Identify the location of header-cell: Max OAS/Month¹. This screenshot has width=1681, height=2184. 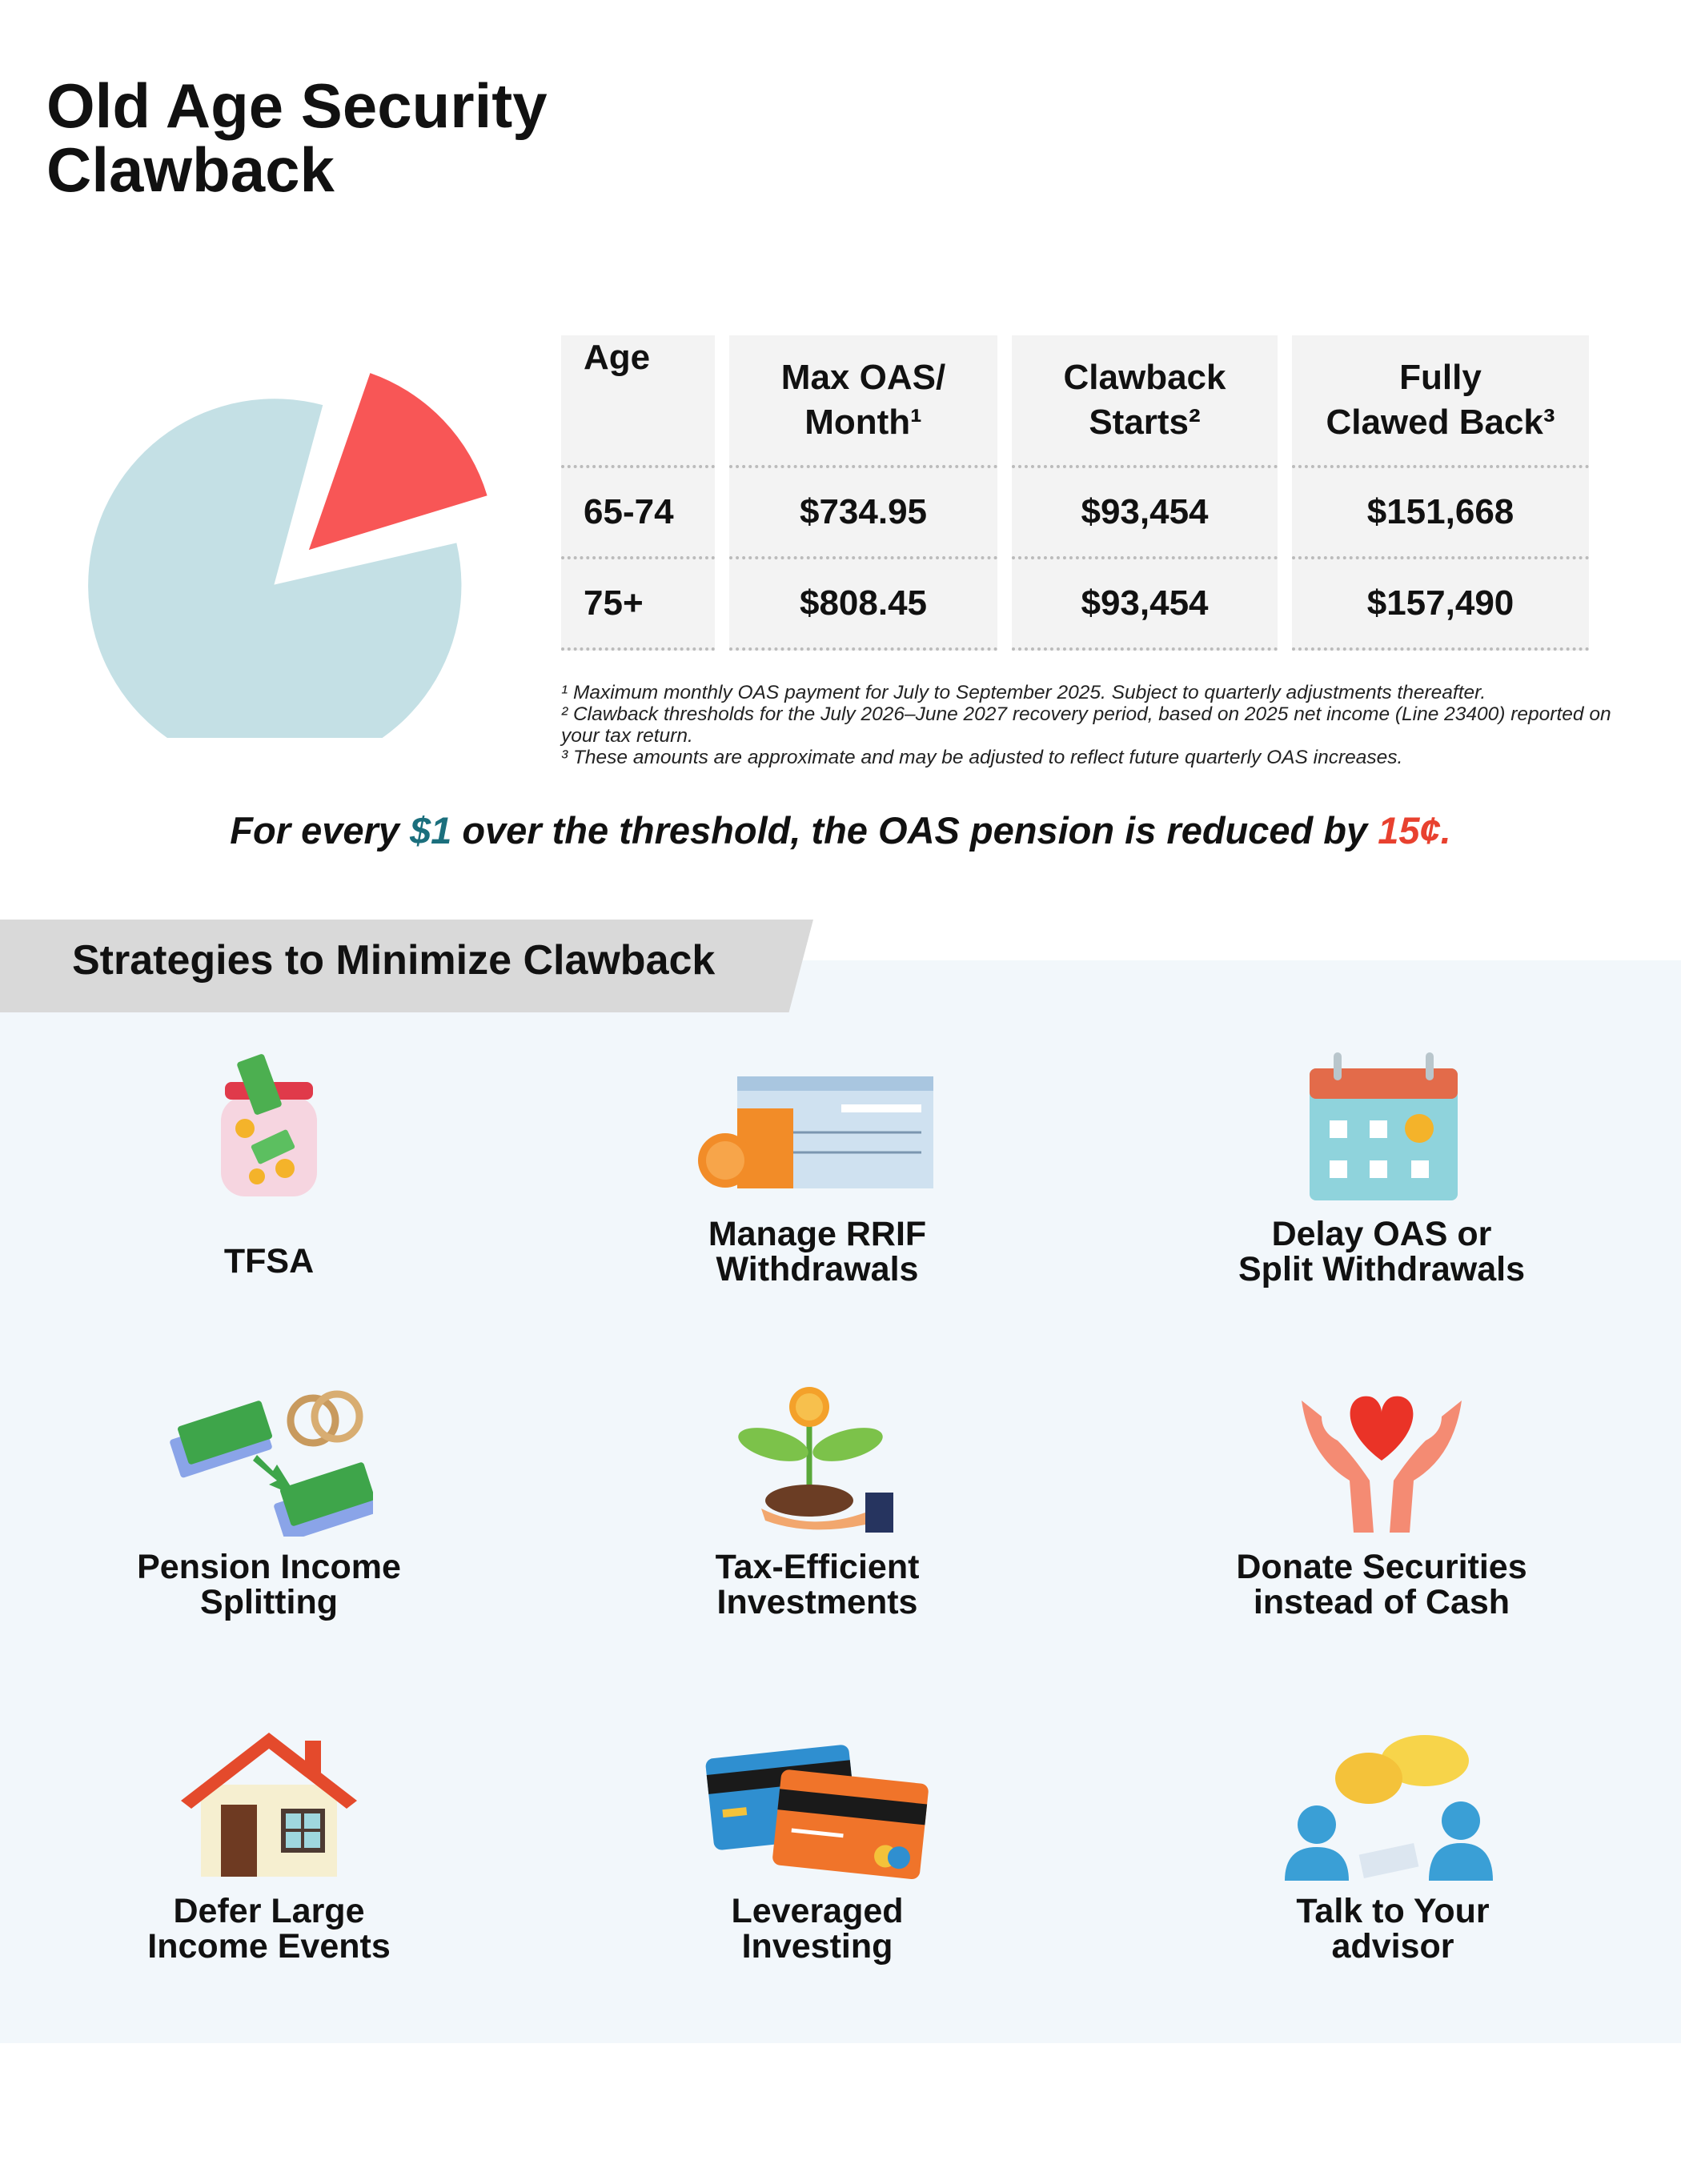
(863, 401).